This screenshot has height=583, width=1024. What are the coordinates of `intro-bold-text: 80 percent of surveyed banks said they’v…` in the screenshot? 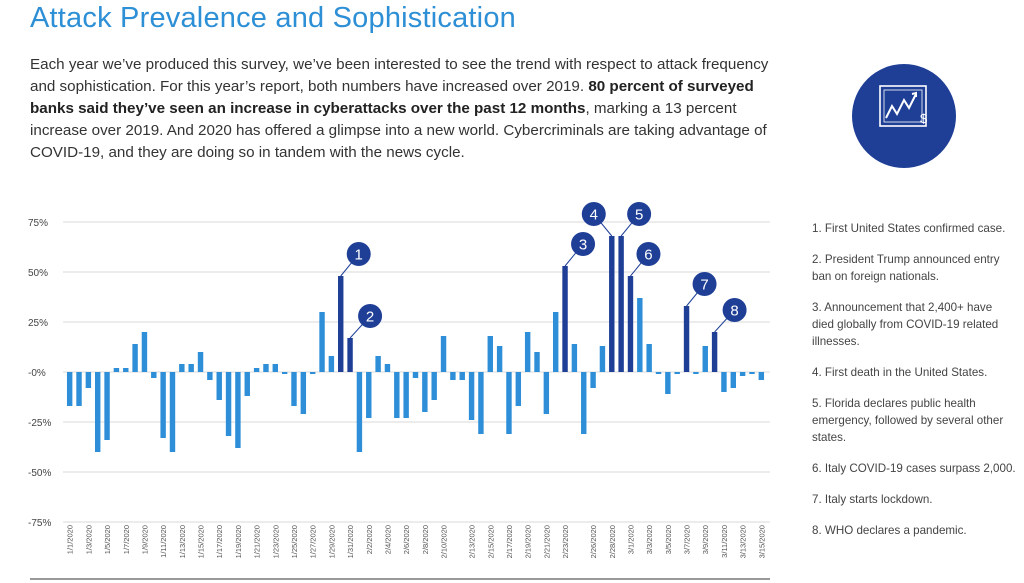 It's located at (392, 97).